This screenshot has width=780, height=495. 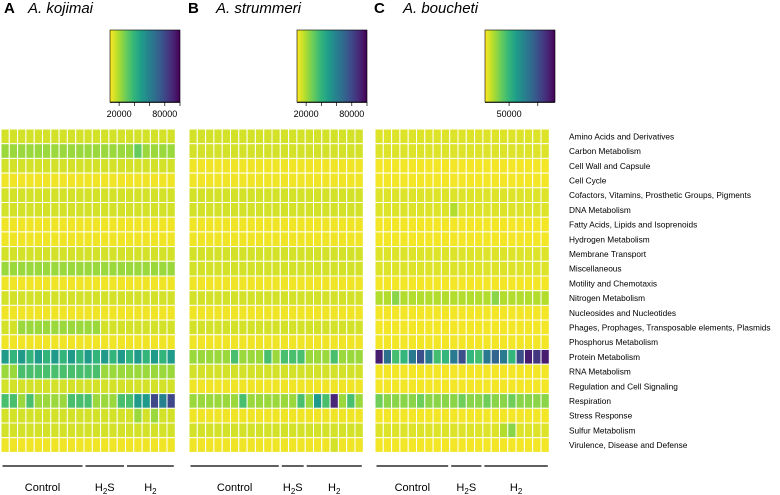 What do you see at coordinates (509, 114) in the screenshot?
I see `colorbar-tick-label-c: 50000` at bounding box center [509, 114].